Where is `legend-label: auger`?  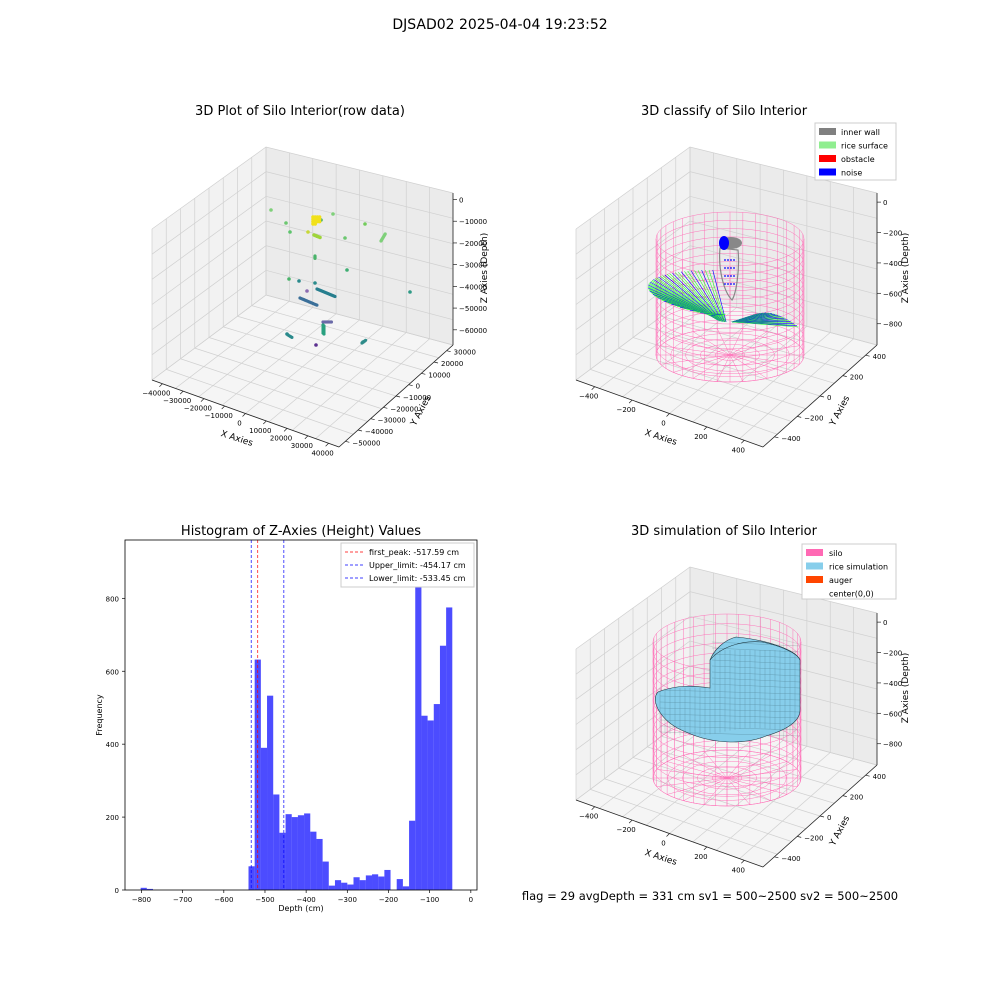 legend-label: auger is located at coordinates (841, 580).